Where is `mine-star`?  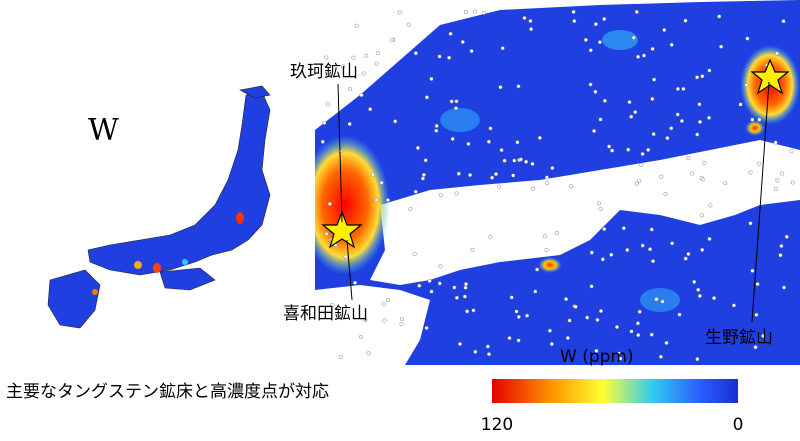 mine-star is located at coordinates (770, 76).